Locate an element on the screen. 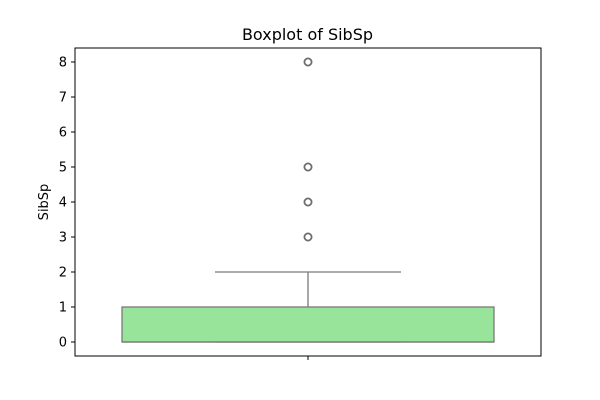  chart-title: Boxplot of SibSp is located at coordinates (307, 34).